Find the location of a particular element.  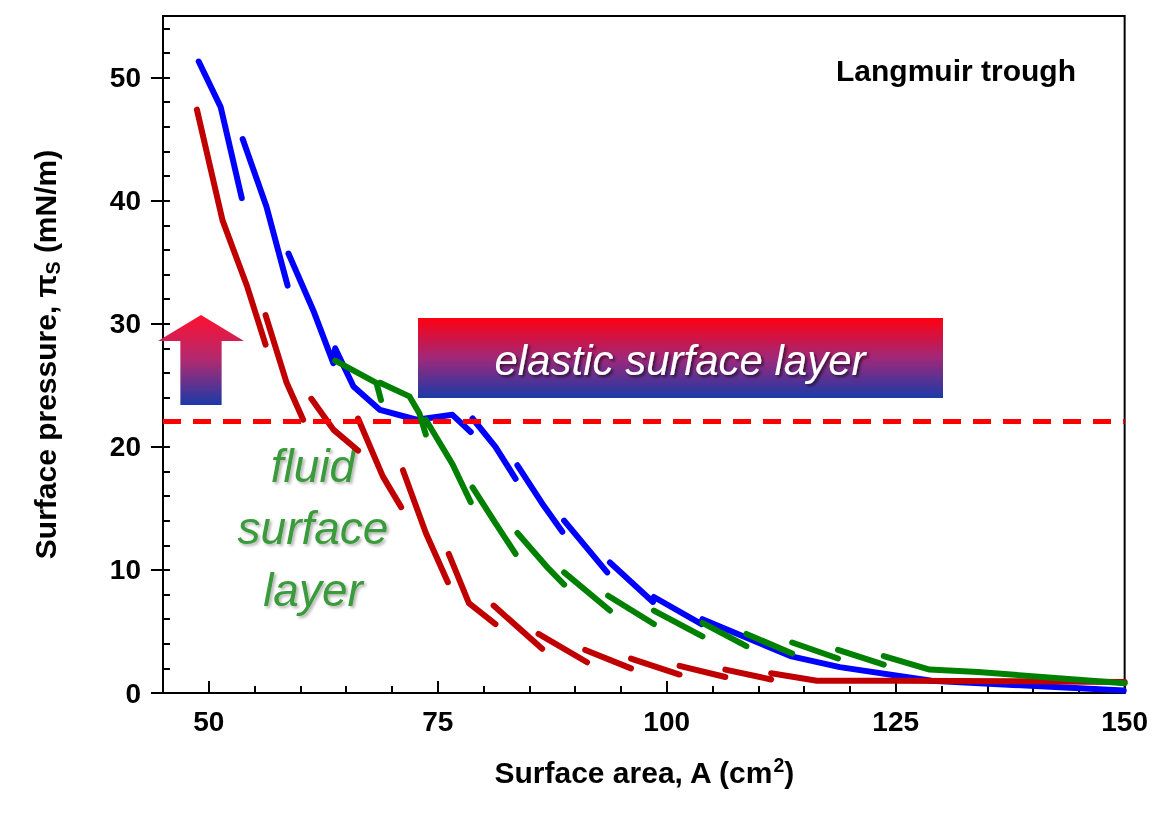

y-tick-label: 30 is located at coordinates (125, 324).